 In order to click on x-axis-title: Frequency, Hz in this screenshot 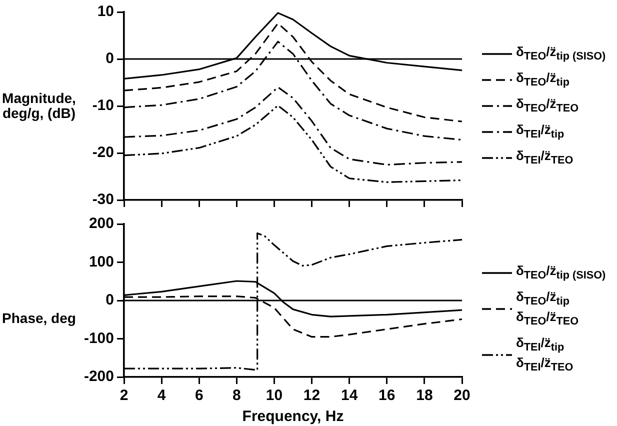, I will do `click(293, 417)`.